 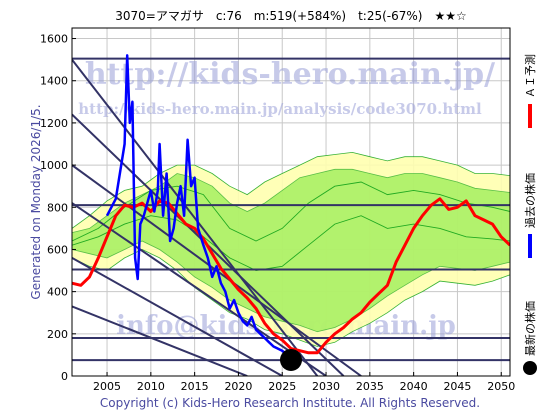 What do you see at coordinates (36, 201) in the screenshot?
I see `generated-date-label: Generated on Monday 2026/1/5.` at bounding box center [36, 201].